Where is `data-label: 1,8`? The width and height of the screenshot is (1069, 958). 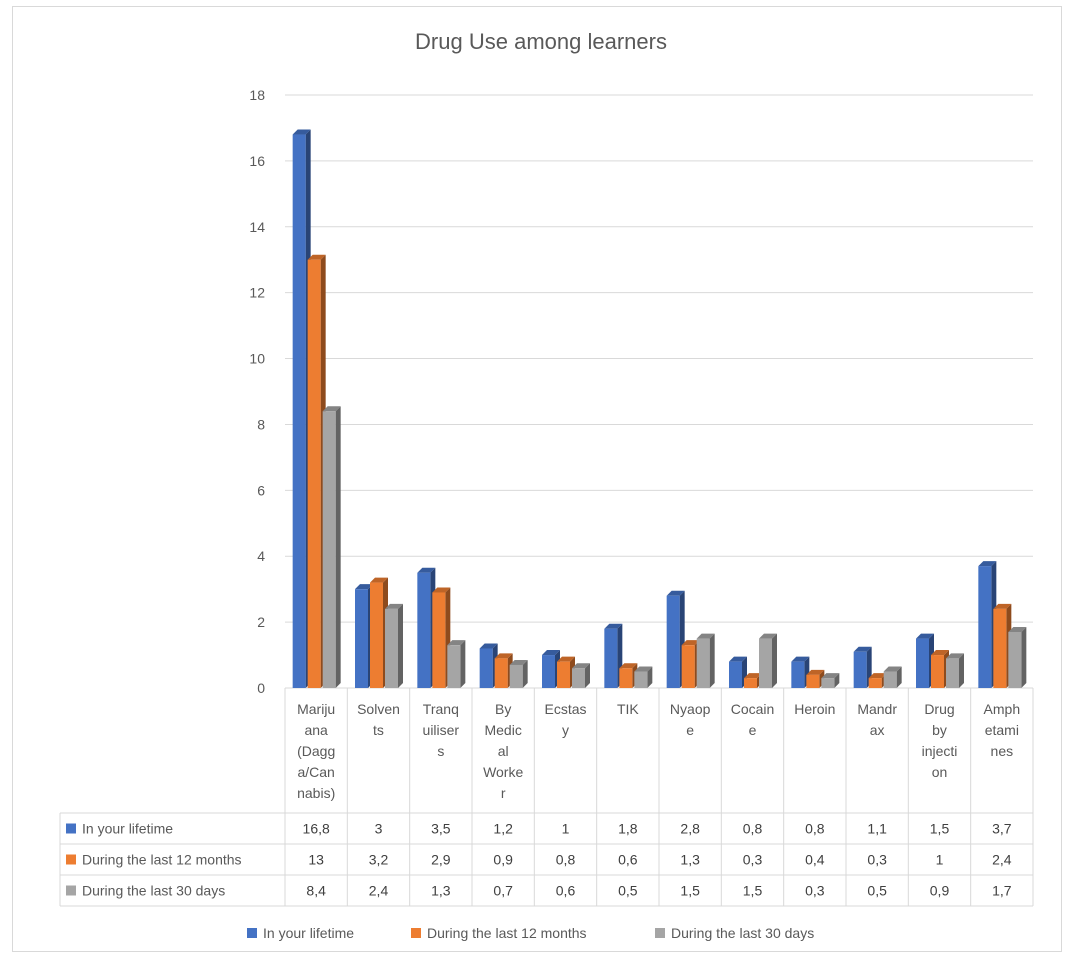
data-label: 1,8 is located at coordinates (628, 829).